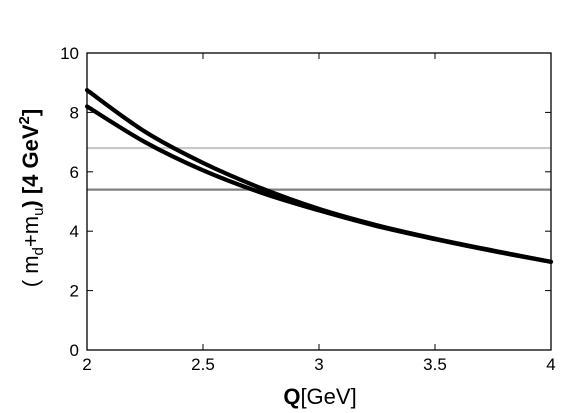 Image resolution: width=570 pixels, height=413 pixels. I want to click on y-axis-label-sub-u: u, so click(38, 212).